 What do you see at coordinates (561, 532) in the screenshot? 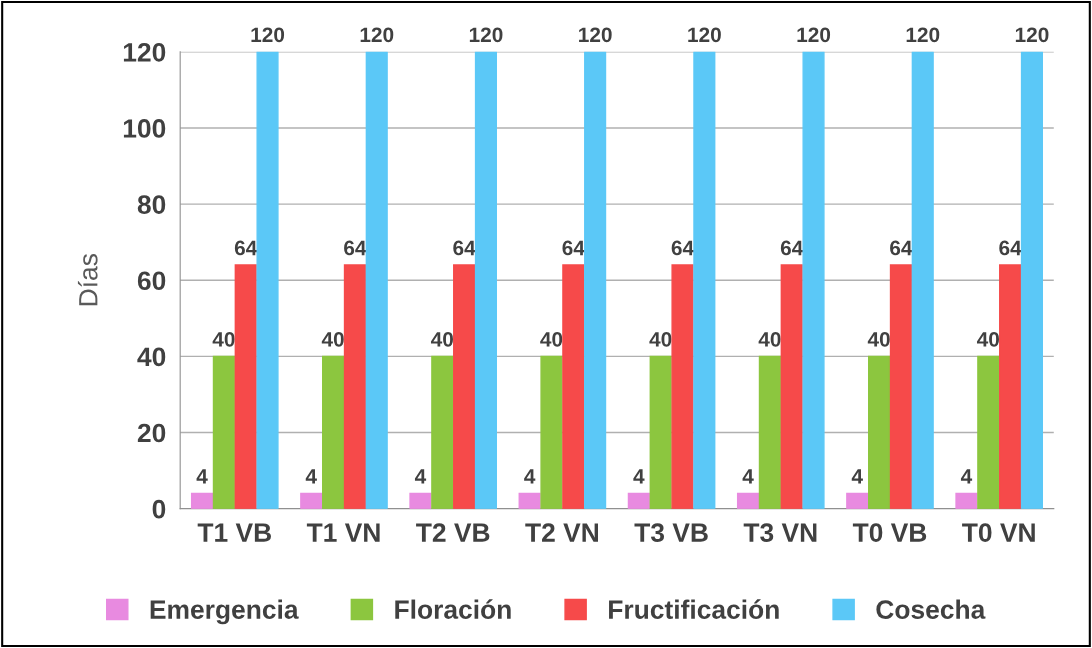
I see `x-tick-label: T2 VN` at bounding box center [561, 532].